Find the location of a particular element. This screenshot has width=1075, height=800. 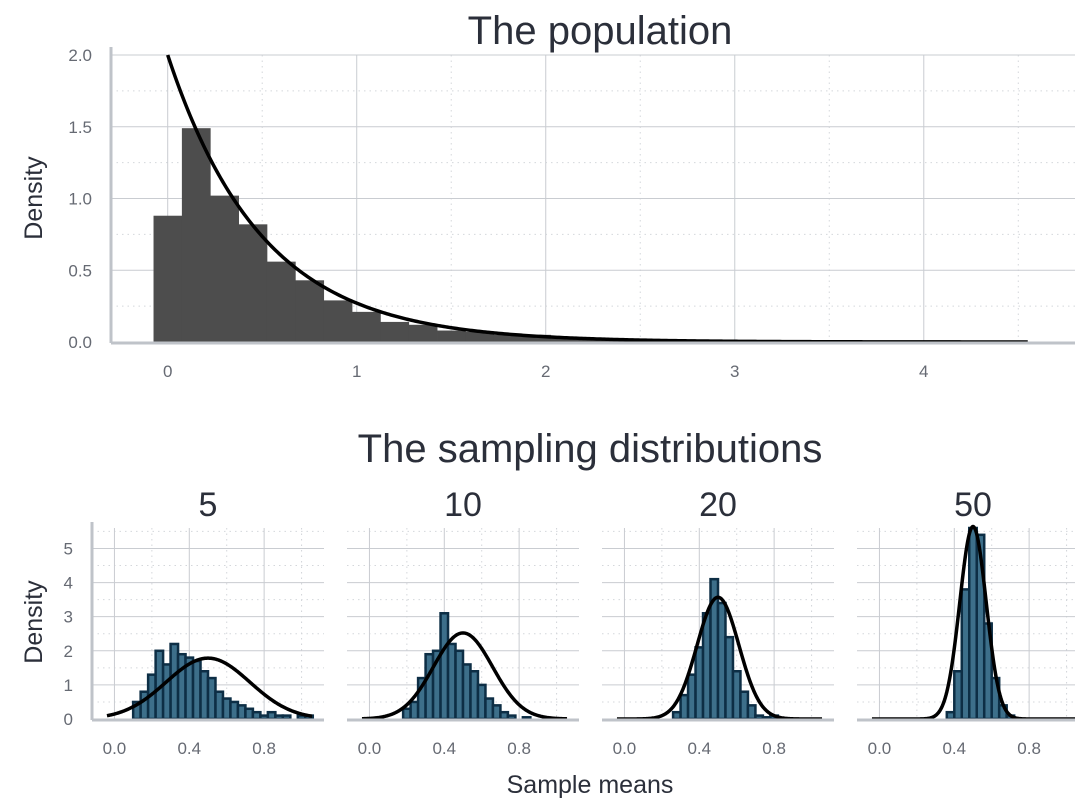

population-y-label: Density is located at coordinates (34, 198).